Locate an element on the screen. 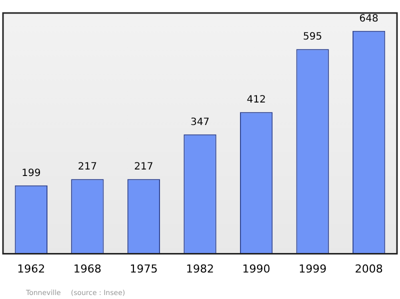  x-tick-label: 1968 is located at coordinates (87, 269).